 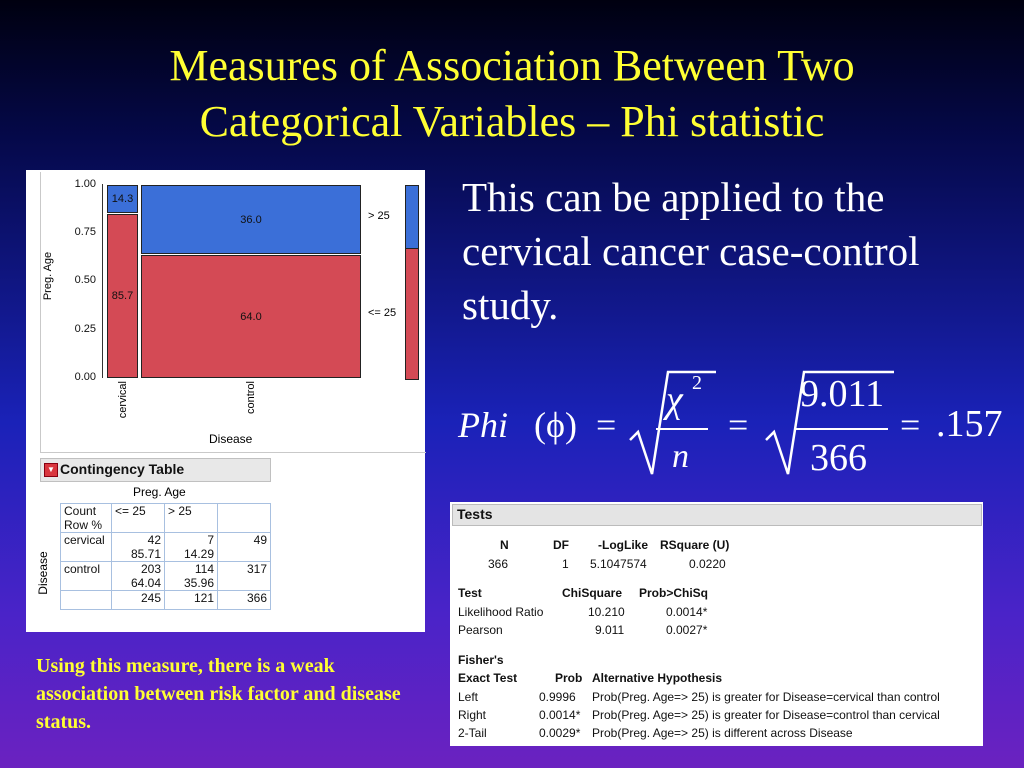 What do you see at coordinates (43, 573) in the screenshot?
I see `row-group-label: Disease` at bounding box center [43, 573].